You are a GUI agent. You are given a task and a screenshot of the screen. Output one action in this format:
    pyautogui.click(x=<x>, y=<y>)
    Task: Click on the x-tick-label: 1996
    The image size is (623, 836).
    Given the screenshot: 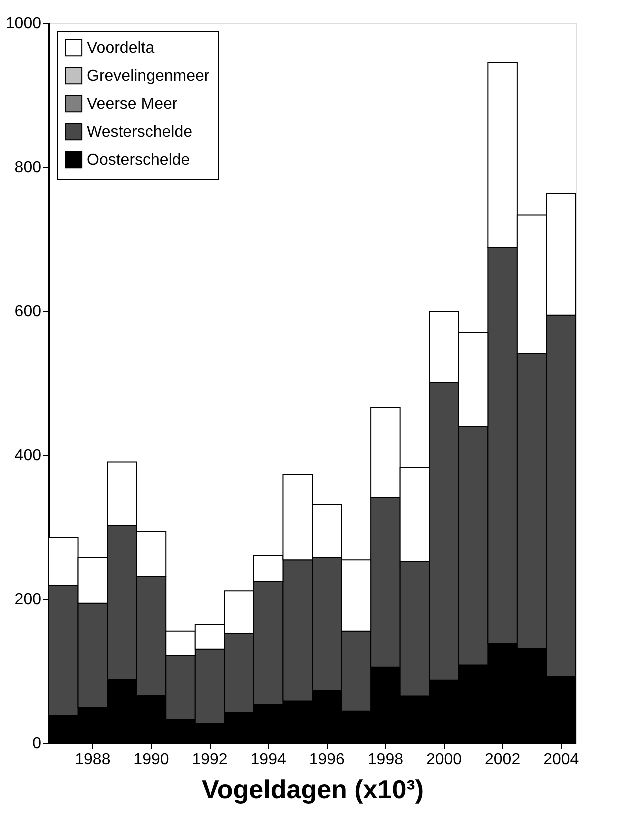 What is the action you would take?
    pyautogui.click(x=327, y=760)
    